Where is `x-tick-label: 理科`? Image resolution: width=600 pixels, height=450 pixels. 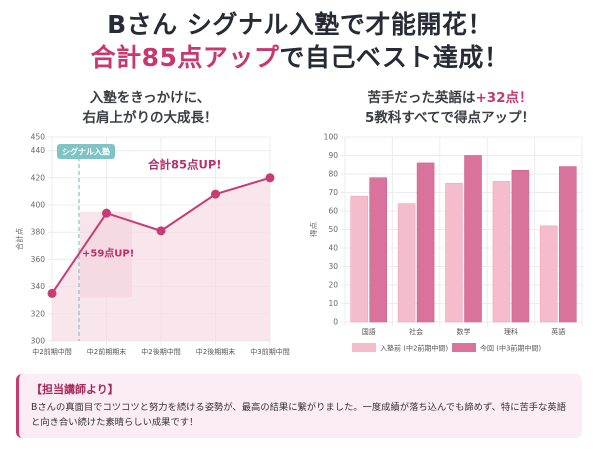 x-tick-label: 理科 is located at coordinates (511, 331).